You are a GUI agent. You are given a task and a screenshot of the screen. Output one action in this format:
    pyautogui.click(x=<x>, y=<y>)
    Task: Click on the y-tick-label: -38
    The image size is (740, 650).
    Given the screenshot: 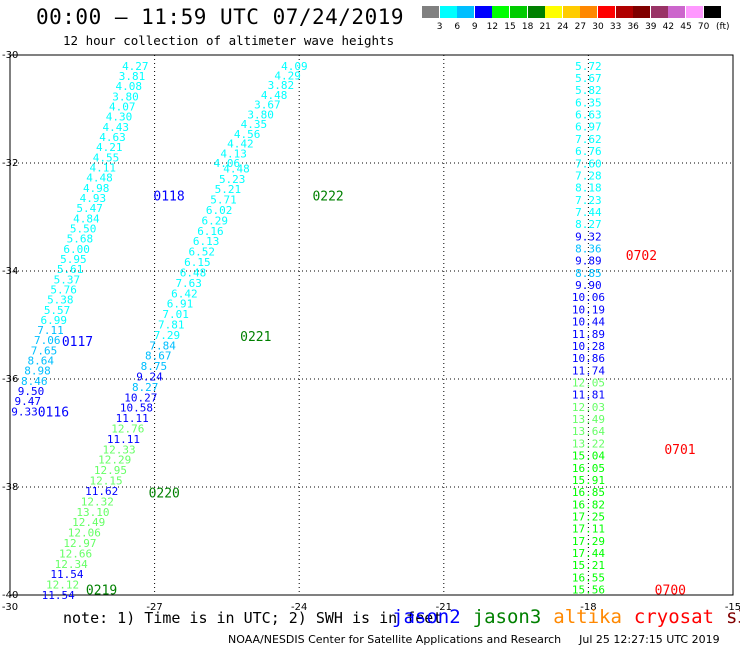 What is the action you would take?
    pyautogui.click(x=10, y=487)
    